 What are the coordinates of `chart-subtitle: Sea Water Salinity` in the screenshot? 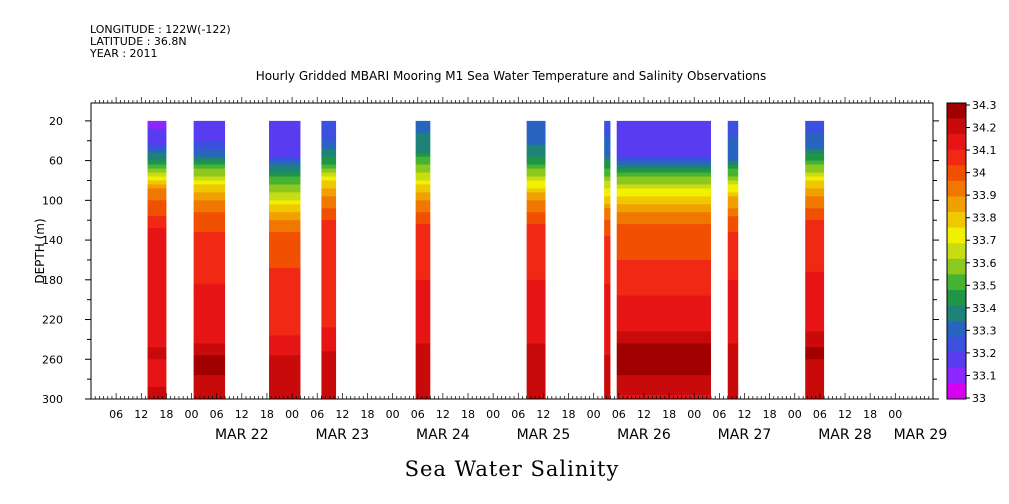 It's located at (512, 469).